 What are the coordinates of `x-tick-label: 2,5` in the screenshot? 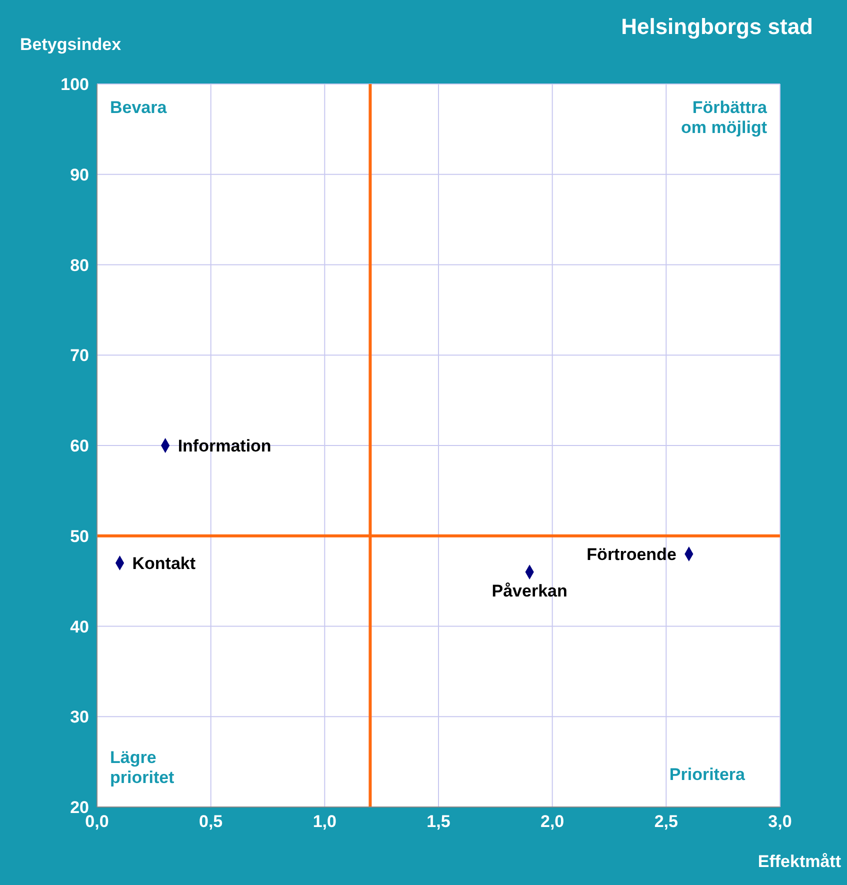 It's located at (666, 822).